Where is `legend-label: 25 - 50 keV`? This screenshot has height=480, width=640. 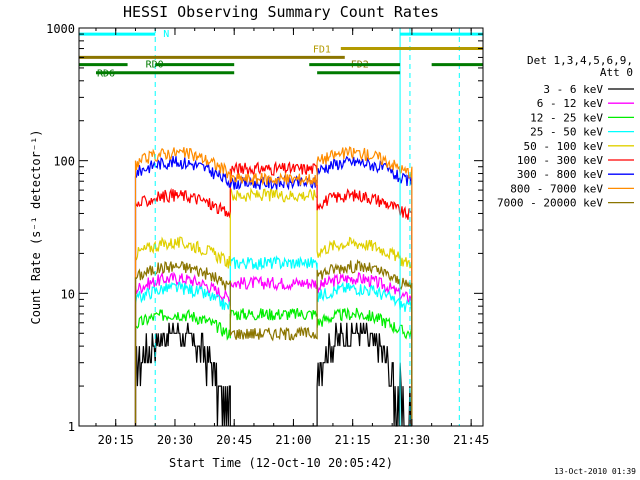 legend-label: 25 - 50 keV is located at coordinates (566, 132).